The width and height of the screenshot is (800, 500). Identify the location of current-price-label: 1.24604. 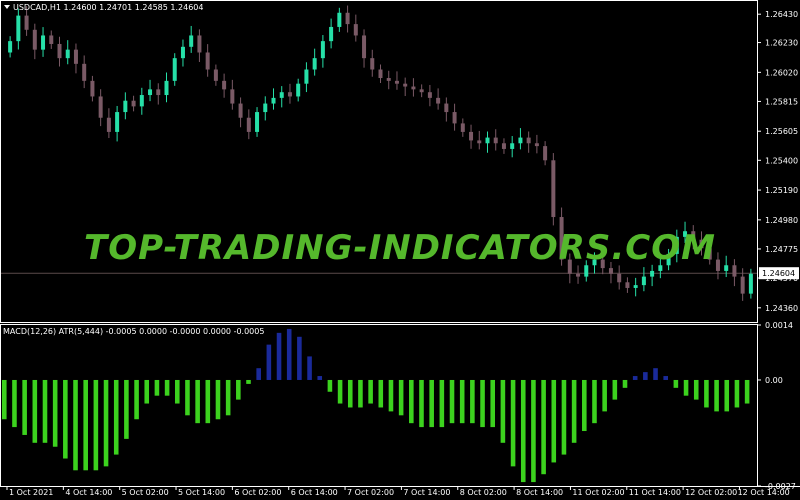
(778, 273).